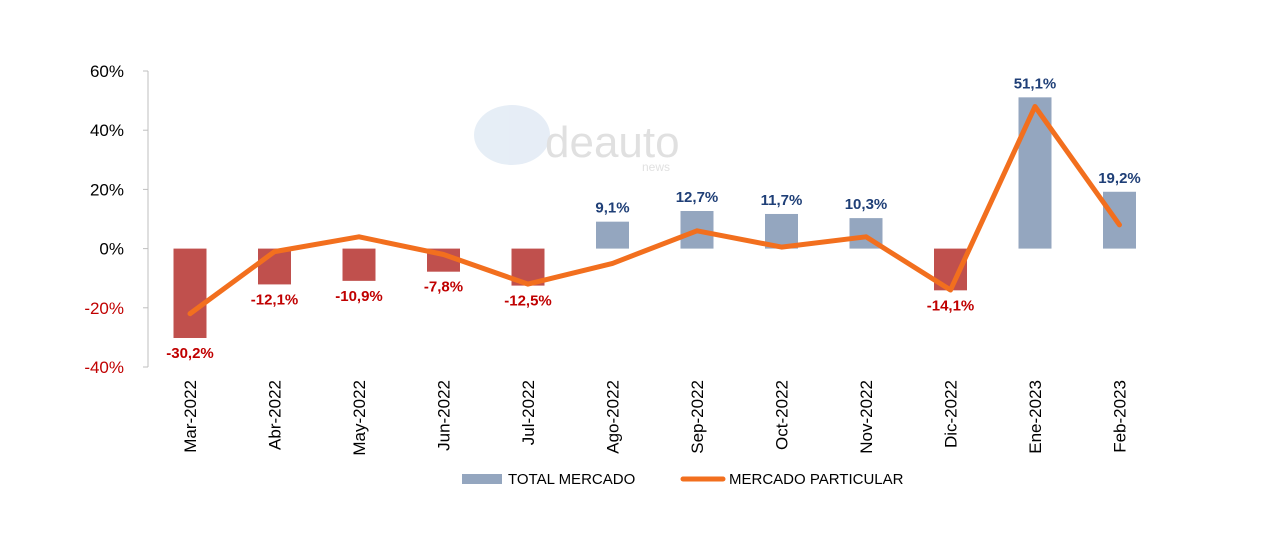  I want to click on y-tick-label: 0%, so click(111, 249).